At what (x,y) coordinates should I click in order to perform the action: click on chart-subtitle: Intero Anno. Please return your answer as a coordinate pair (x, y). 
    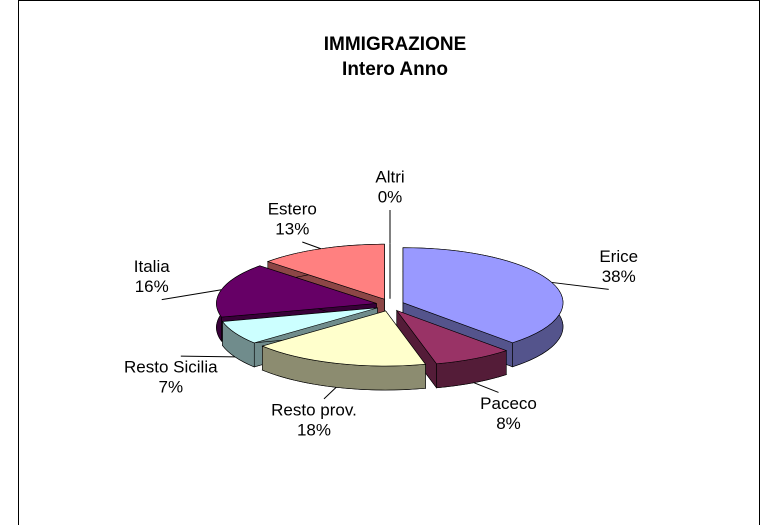
    Looking at the image, I should click on (395, 69).